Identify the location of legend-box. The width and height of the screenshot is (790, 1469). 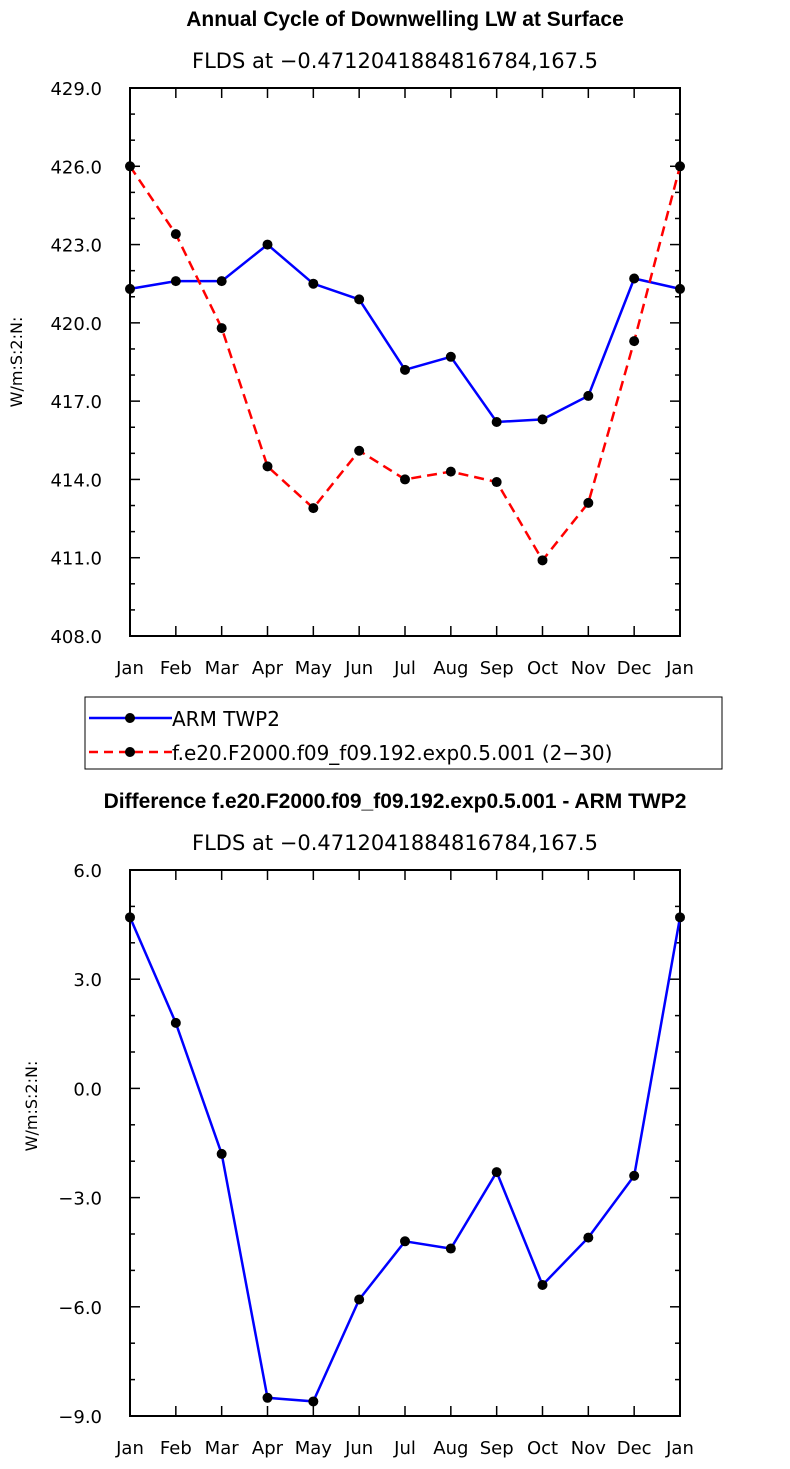
(403, 733).